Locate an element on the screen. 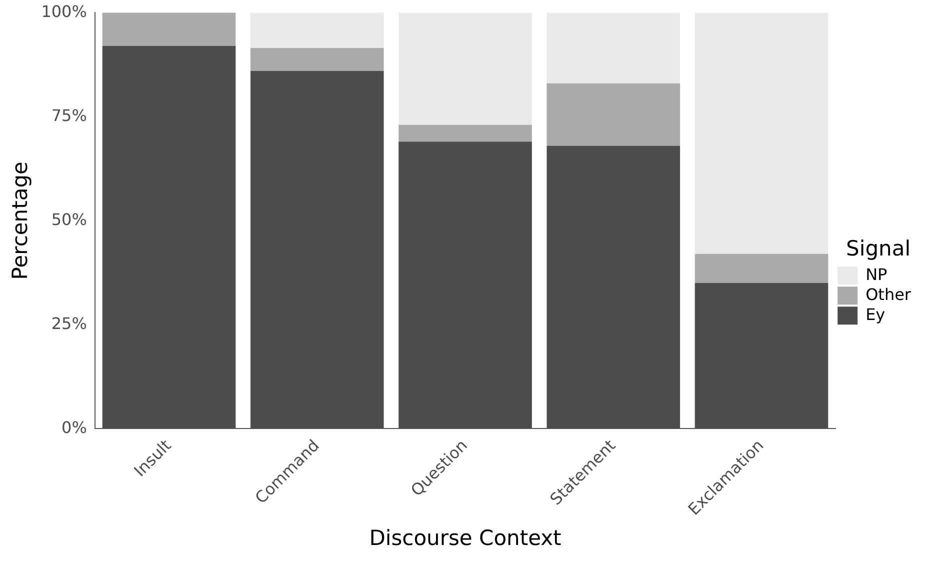  y-tick-label: 50% is located at coordinates (69, 219).